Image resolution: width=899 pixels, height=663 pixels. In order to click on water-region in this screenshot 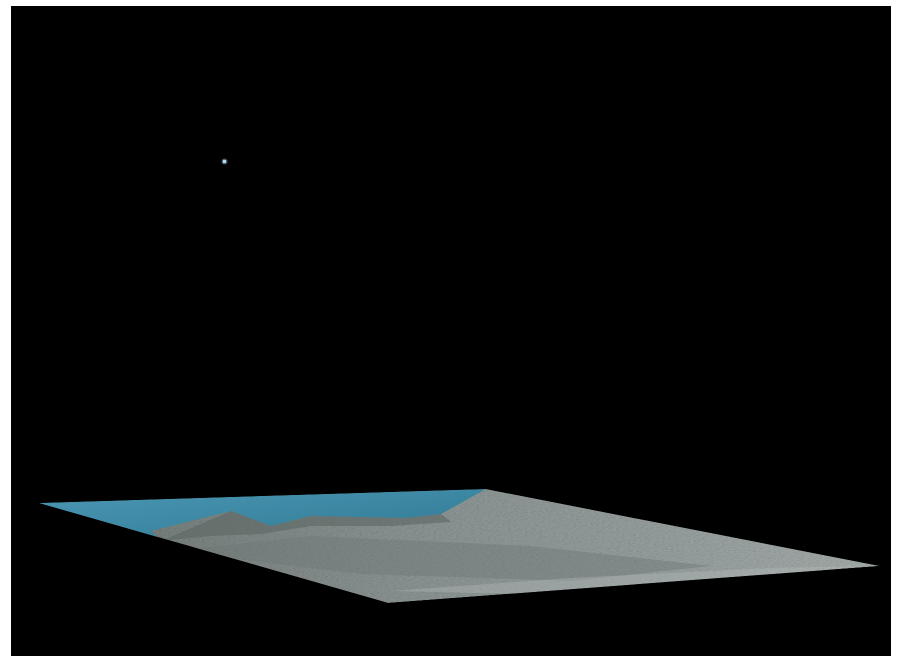, I will do `click(262, 515)`.